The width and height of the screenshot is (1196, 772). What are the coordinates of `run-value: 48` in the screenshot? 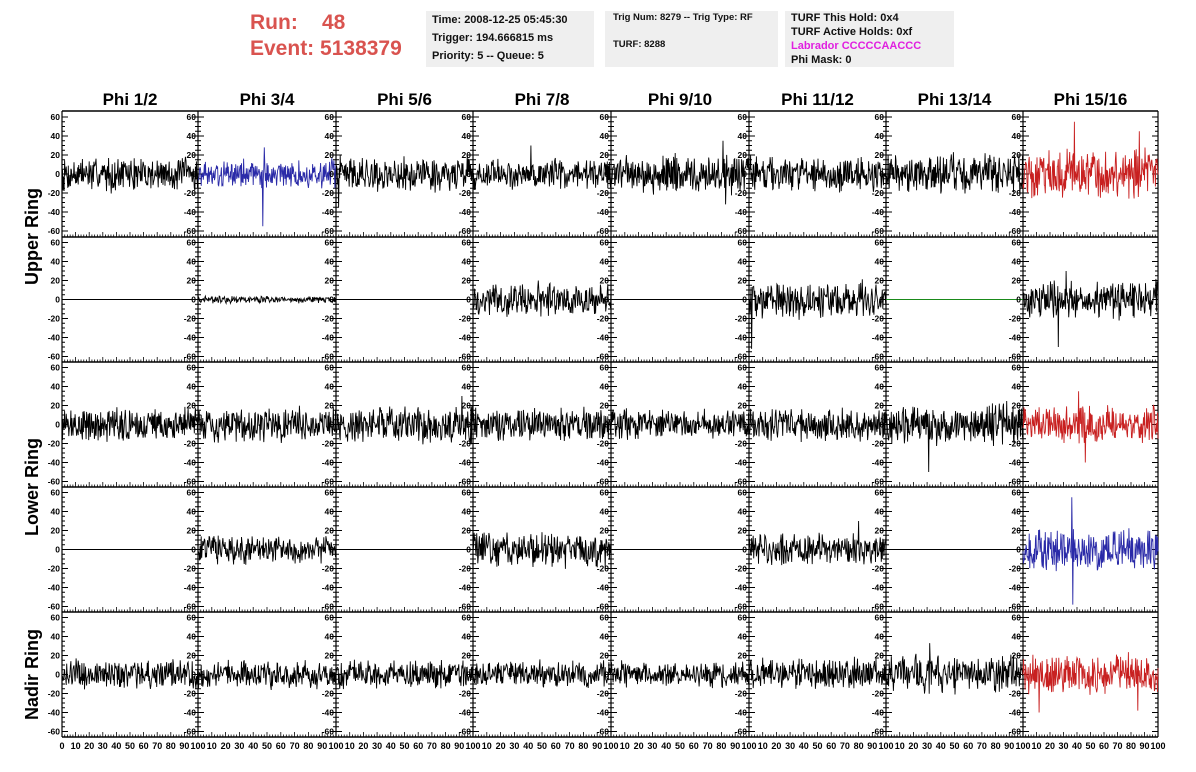 It's located at (334, 22).